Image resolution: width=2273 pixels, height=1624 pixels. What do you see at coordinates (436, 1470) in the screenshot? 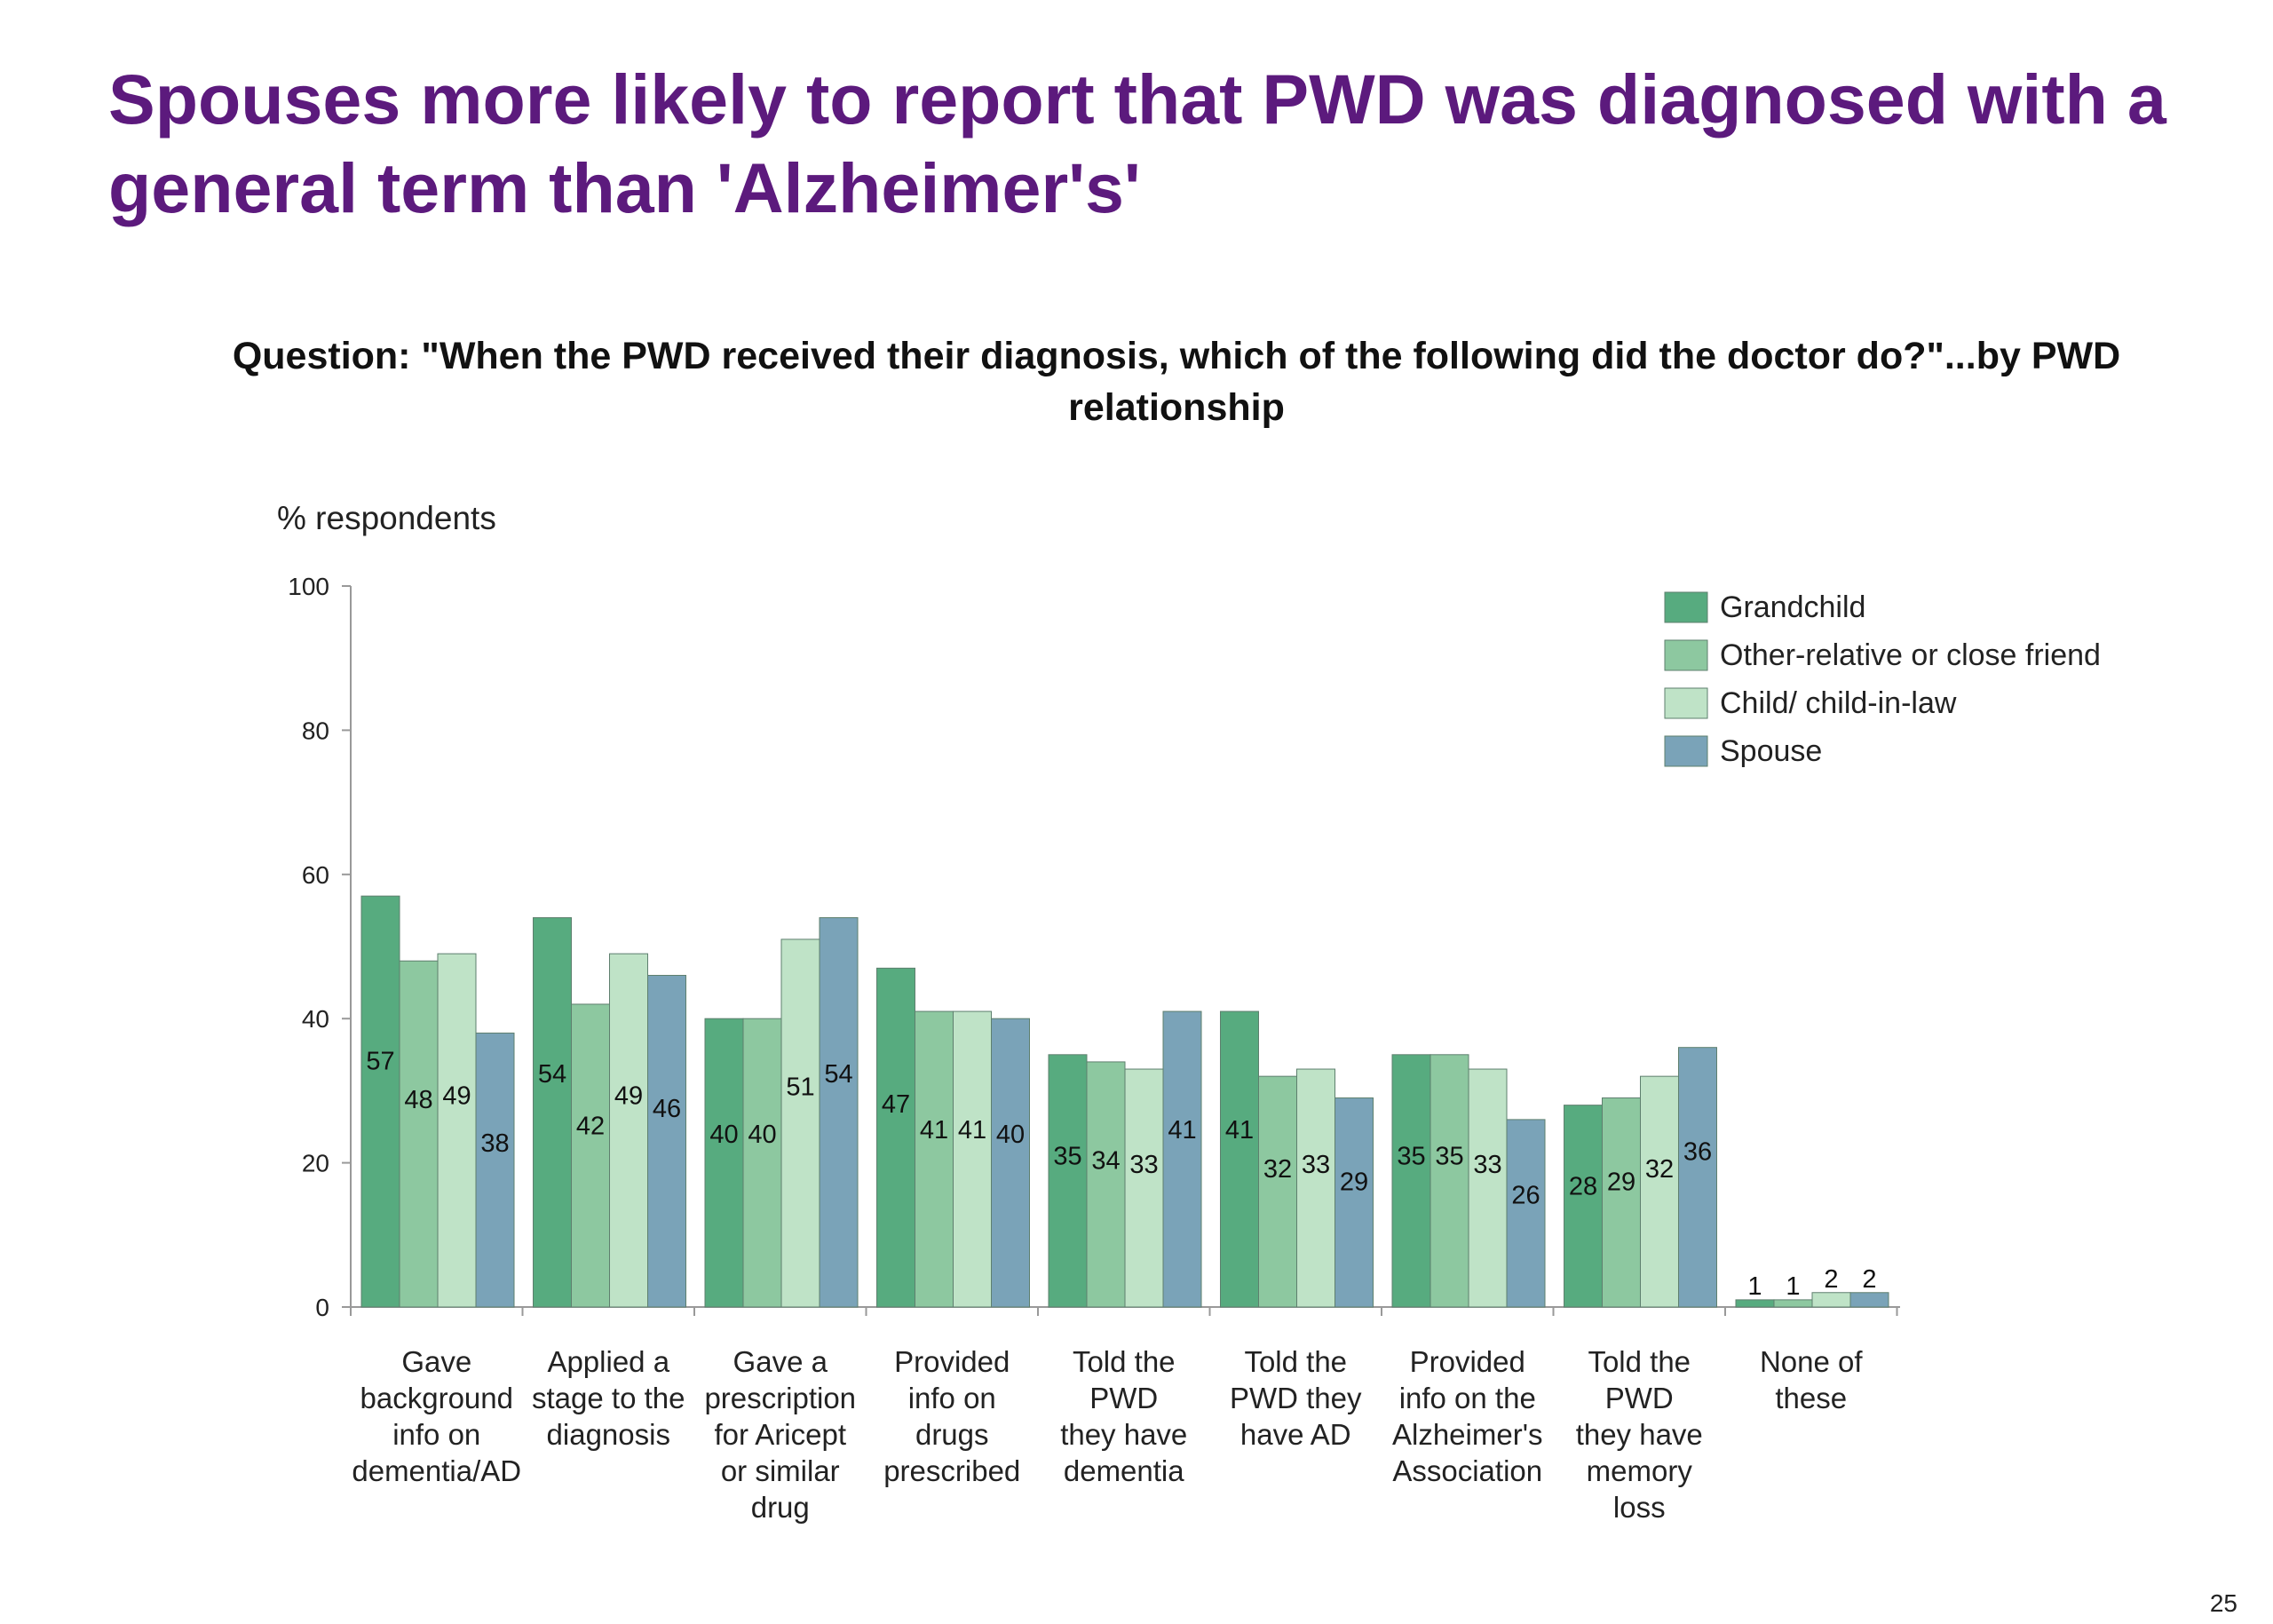
I see `x-category-label-line: dementia/AD` at bounding box center [436, 1470].